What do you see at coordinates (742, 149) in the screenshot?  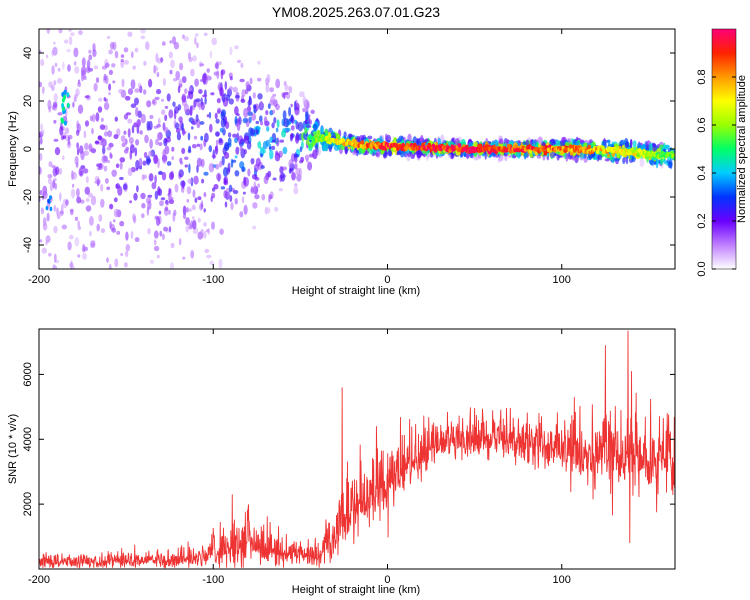 I see `colorbar-label: Normalized spectral amplitude` at bounding box center [742, 149].